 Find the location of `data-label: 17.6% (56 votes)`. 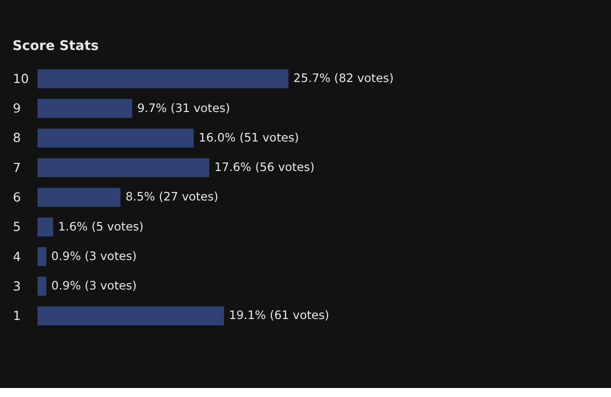

data-label: 17.6% (56 votes) is located at coordinates (264, 167).